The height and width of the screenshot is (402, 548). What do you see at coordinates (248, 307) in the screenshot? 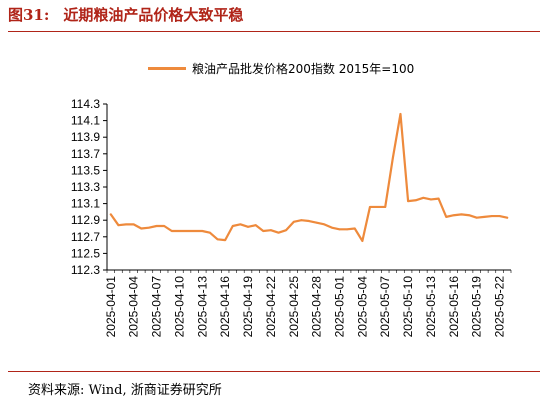
I see `x-tick-label: 2025-04-19` at bounding box center [248, 307].